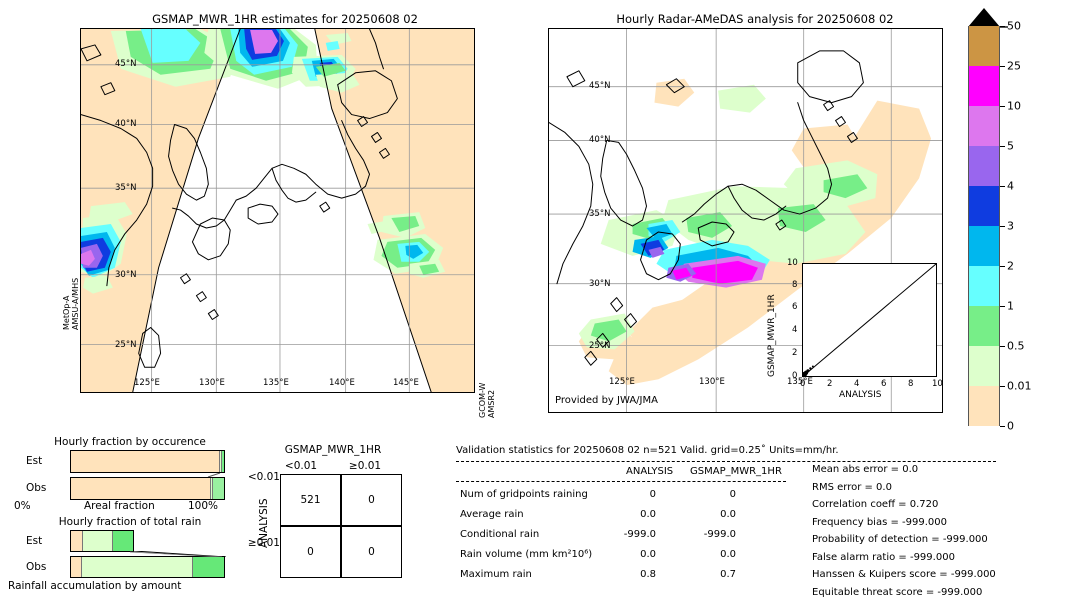 Image resolution: width=1080 pixels, height=612 pixels. What do you see at coordinates (852, 487) in the screenshot?
I see `validation-metric-1: RMS error = 0.0` at bounding box center [852, 487].